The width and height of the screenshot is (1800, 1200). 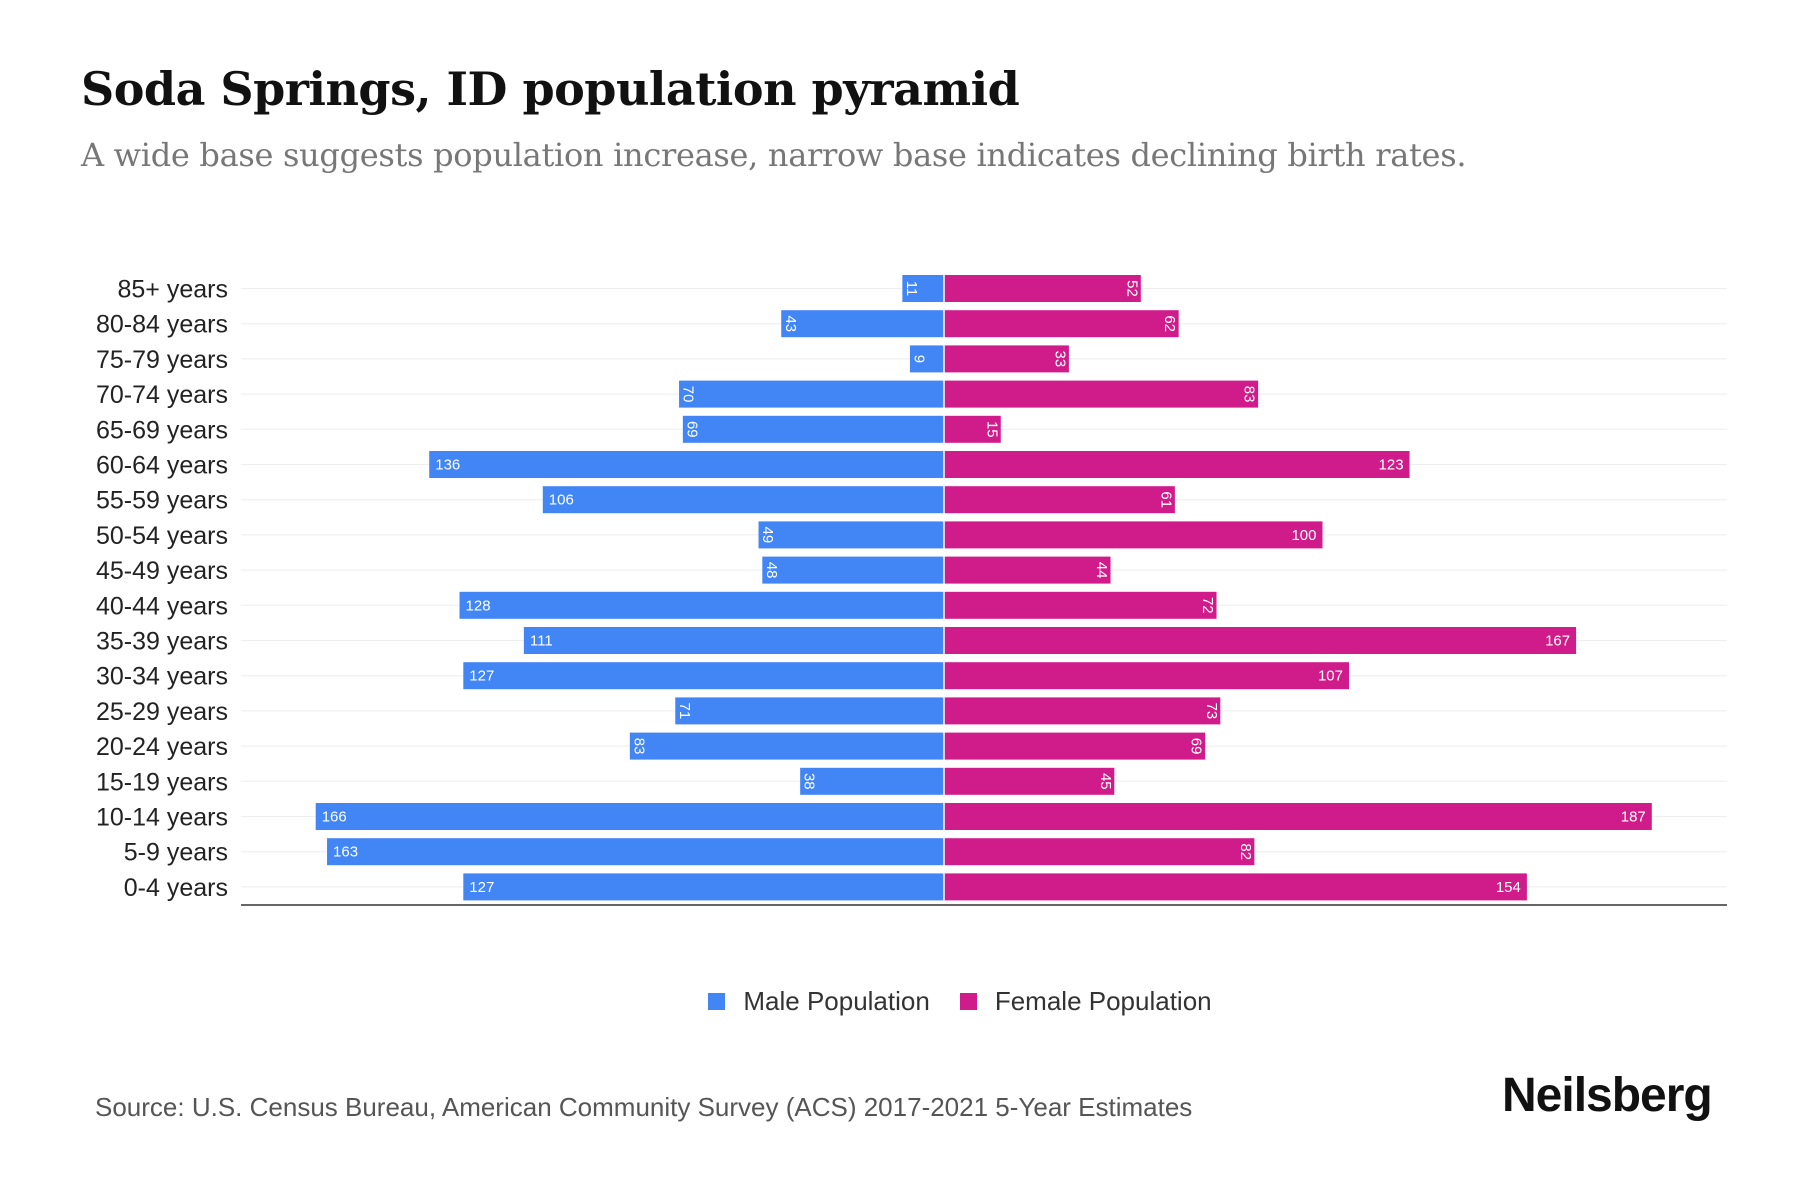 What do you see at coordinates (1557, 641) in the screenshot?
I see `data-label: 167` at bounding box center [1557, 641].